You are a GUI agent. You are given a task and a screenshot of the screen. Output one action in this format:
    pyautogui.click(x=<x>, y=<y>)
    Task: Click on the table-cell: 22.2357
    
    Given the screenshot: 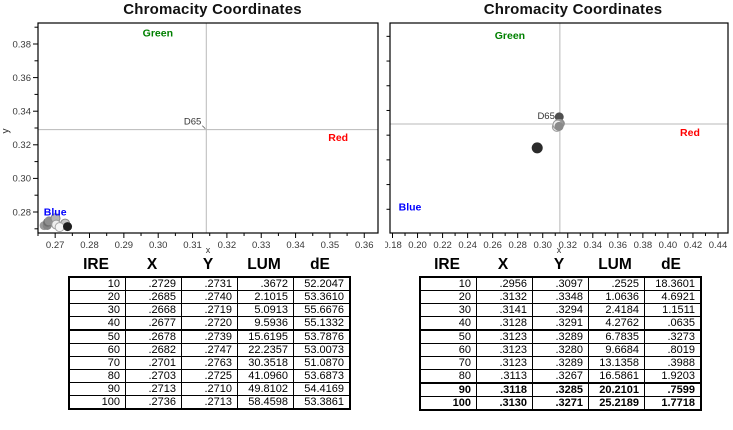 What is the action you would take?
    pyautogui.click(x=265, y=350)
    